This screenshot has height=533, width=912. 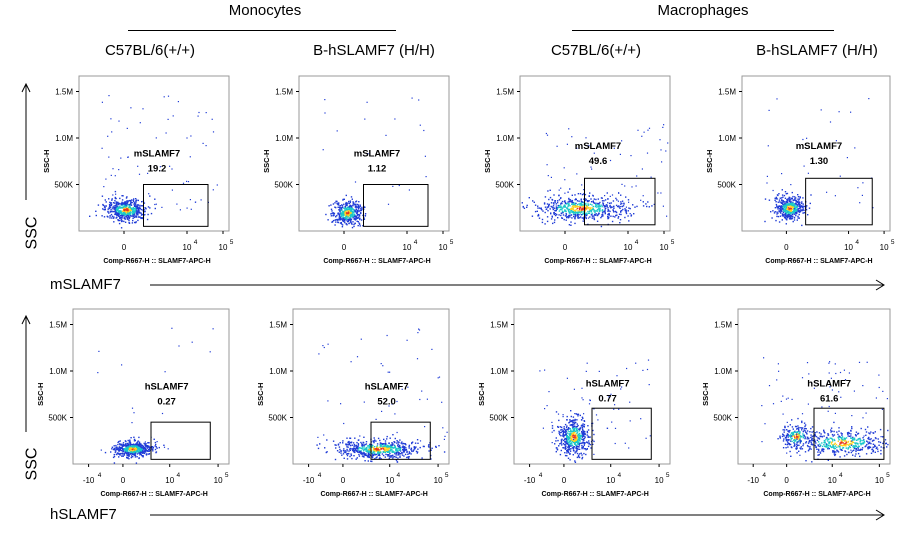 What do you see at coordinates (594, 494) in the screenshot?
I see `x-axis-label: Comp-R667-H :: SLAMF7-APC-H` at bounding box center [594, 494].